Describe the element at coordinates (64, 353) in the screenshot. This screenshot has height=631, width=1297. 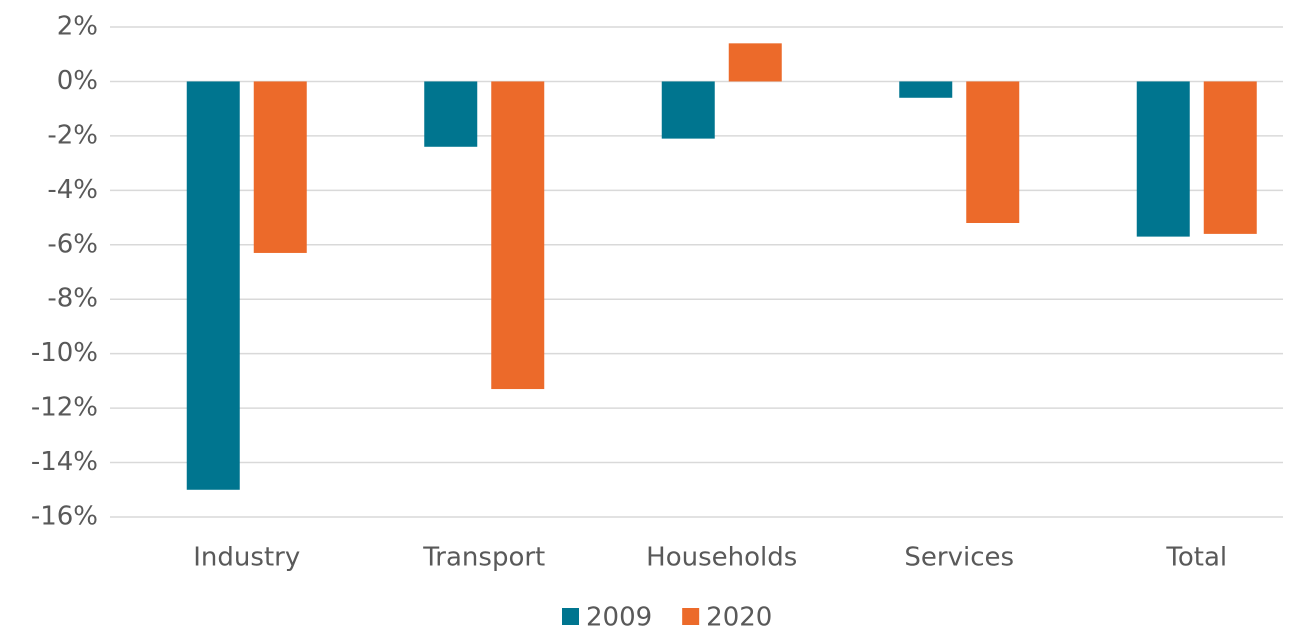
I see `y-tick-label: -10%` at that location.